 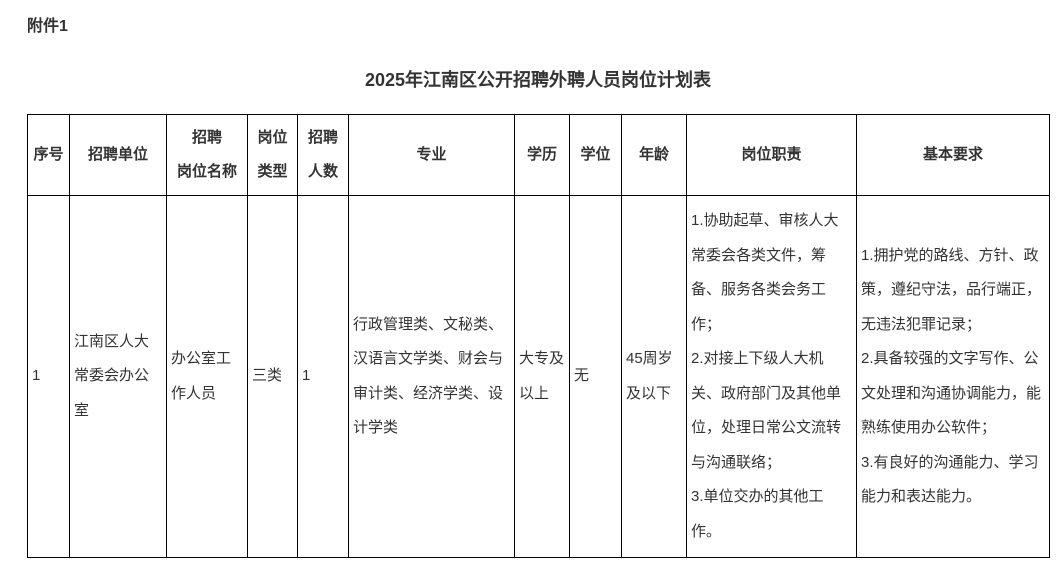 I want to click on cell-position-name: 办公室工作人员, so click(x=207, y=376).